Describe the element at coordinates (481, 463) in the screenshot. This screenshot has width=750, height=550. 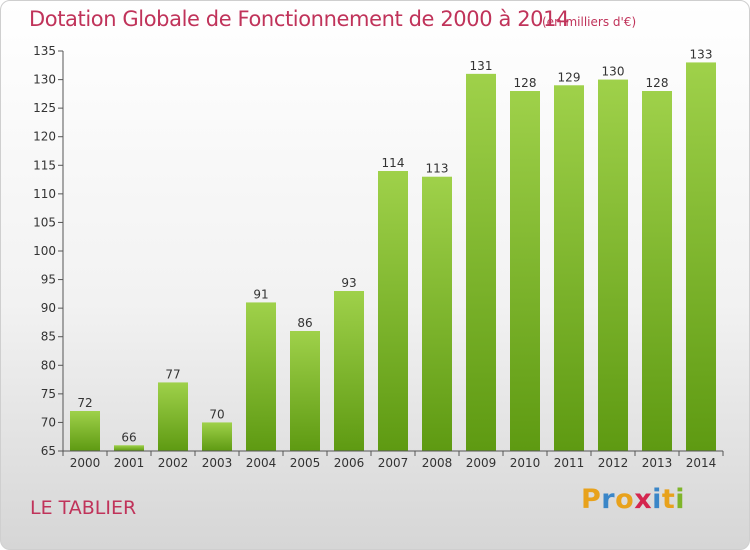
I see `x-tick-label-2009: 2009` at that location.